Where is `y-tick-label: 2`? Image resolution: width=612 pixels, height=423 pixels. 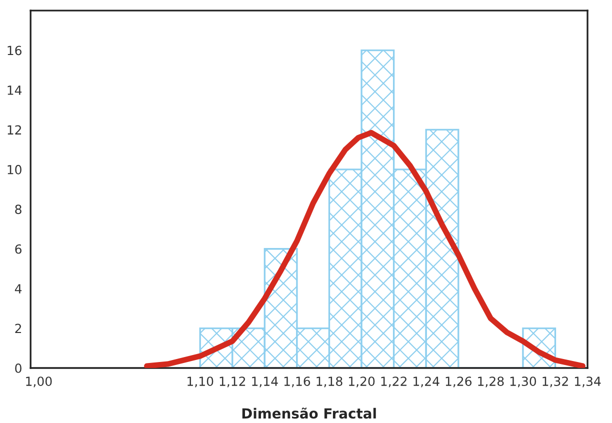 y-tick-label: 2 is located at coordinates (18, 329).